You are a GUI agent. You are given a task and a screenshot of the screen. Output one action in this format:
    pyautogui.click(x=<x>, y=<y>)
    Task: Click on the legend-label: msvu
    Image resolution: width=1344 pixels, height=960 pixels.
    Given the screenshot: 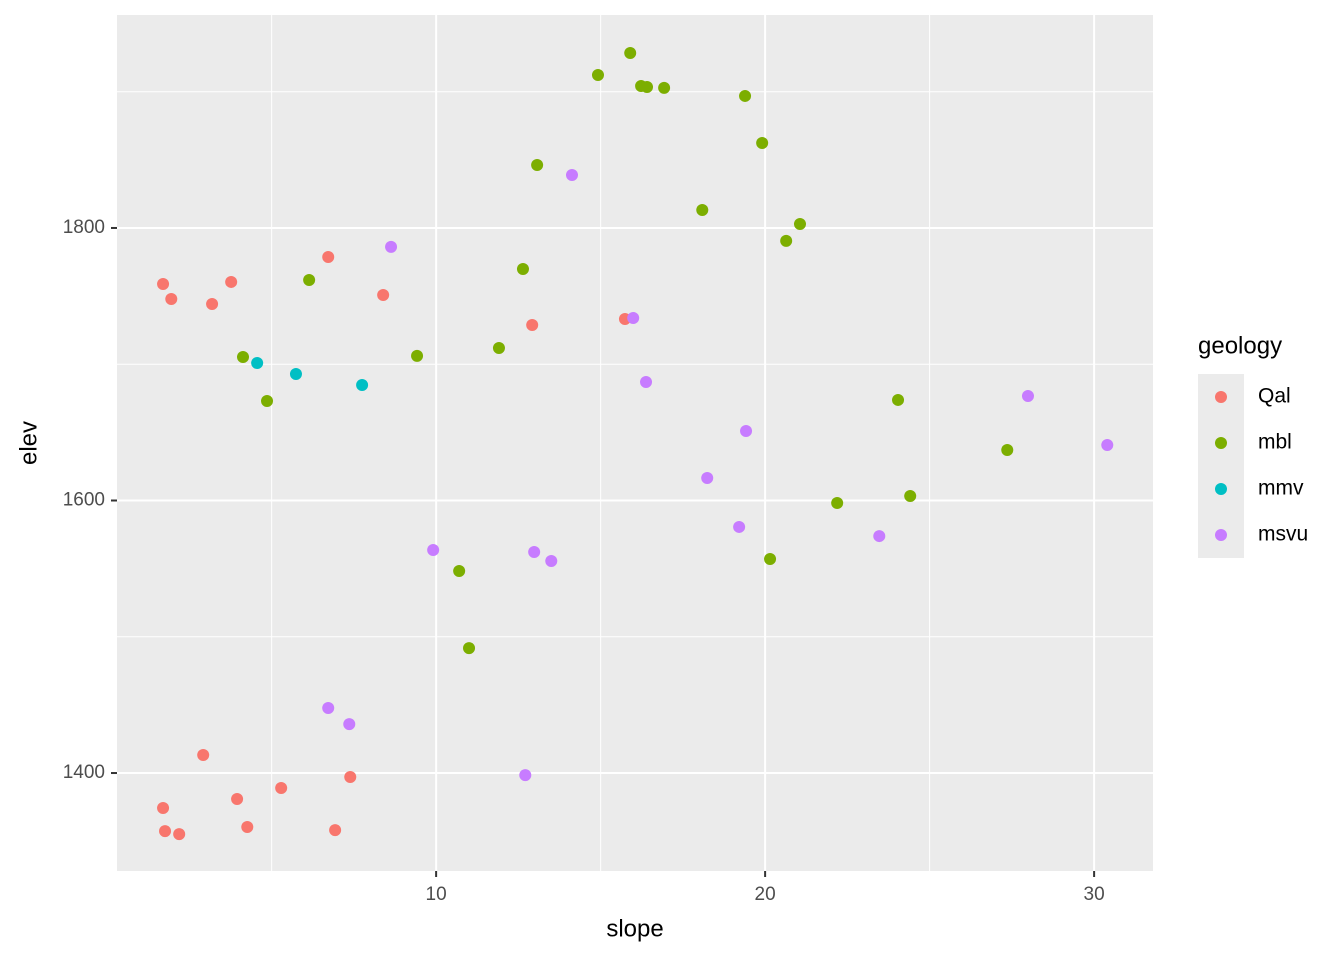 What is the action you would take?
    pyautogui.click(x=1283, y=534)
    